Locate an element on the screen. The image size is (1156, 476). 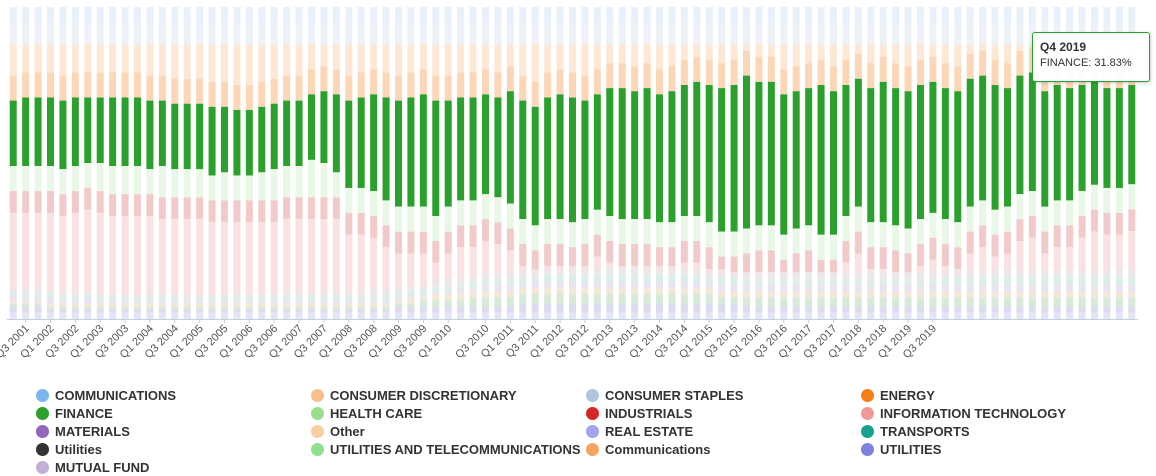
legend-item: Other is located at coordinates (338, 431).